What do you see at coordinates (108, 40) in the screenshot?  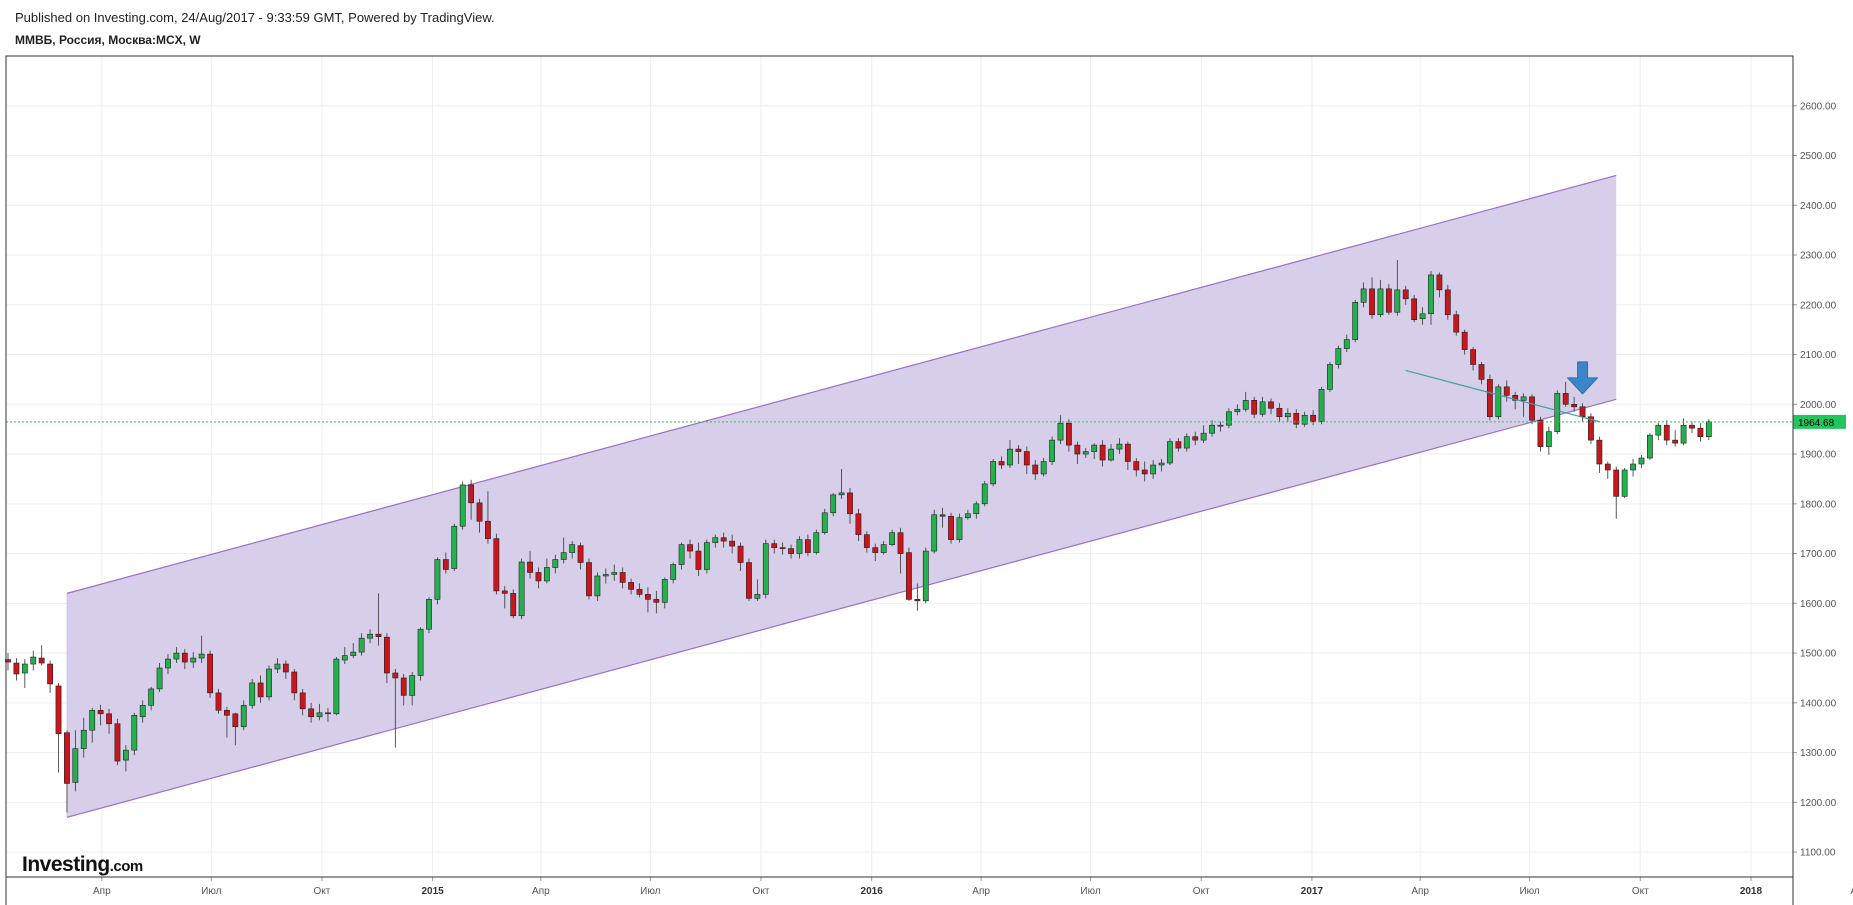 I see `symbol-caption: ММВБ, Россия, Москва:MCX, W` at bounding box center [108, 40].